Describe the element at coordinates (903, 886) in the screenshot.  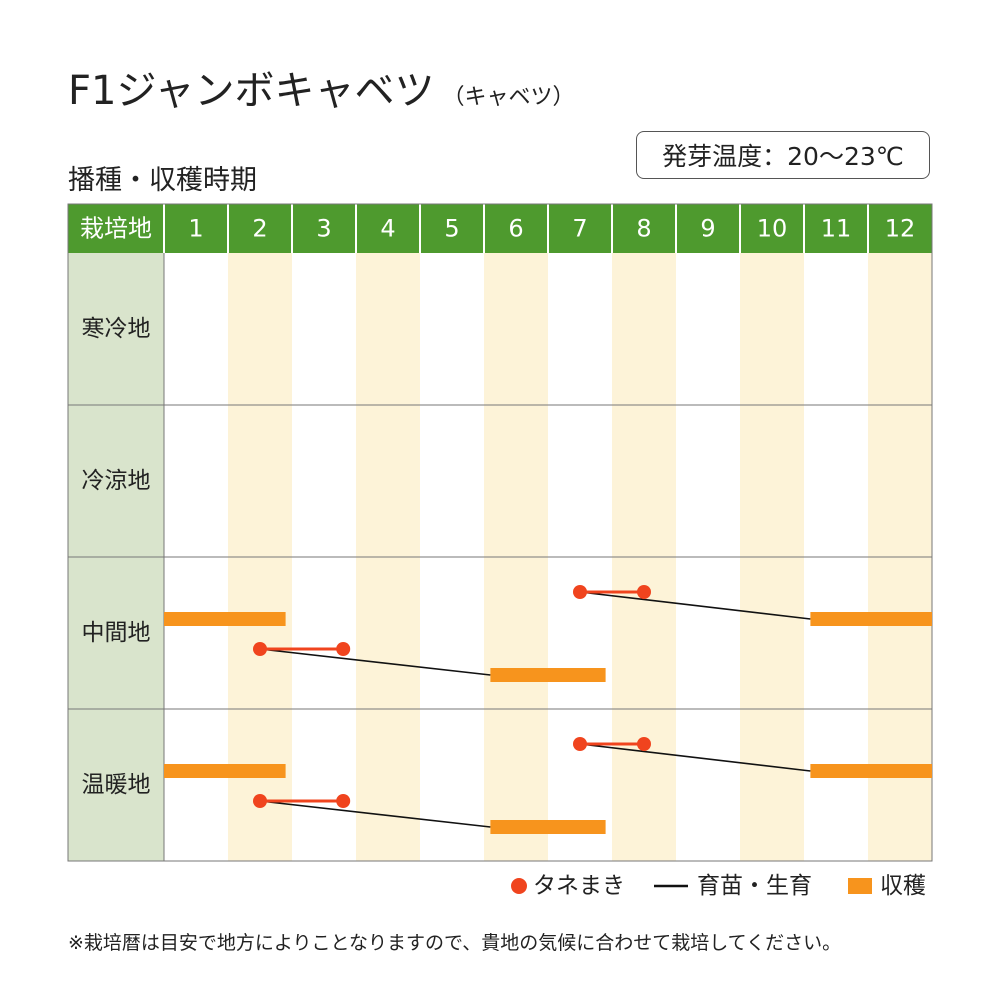
I see `legend-harvest-label: 収穫` at that location.